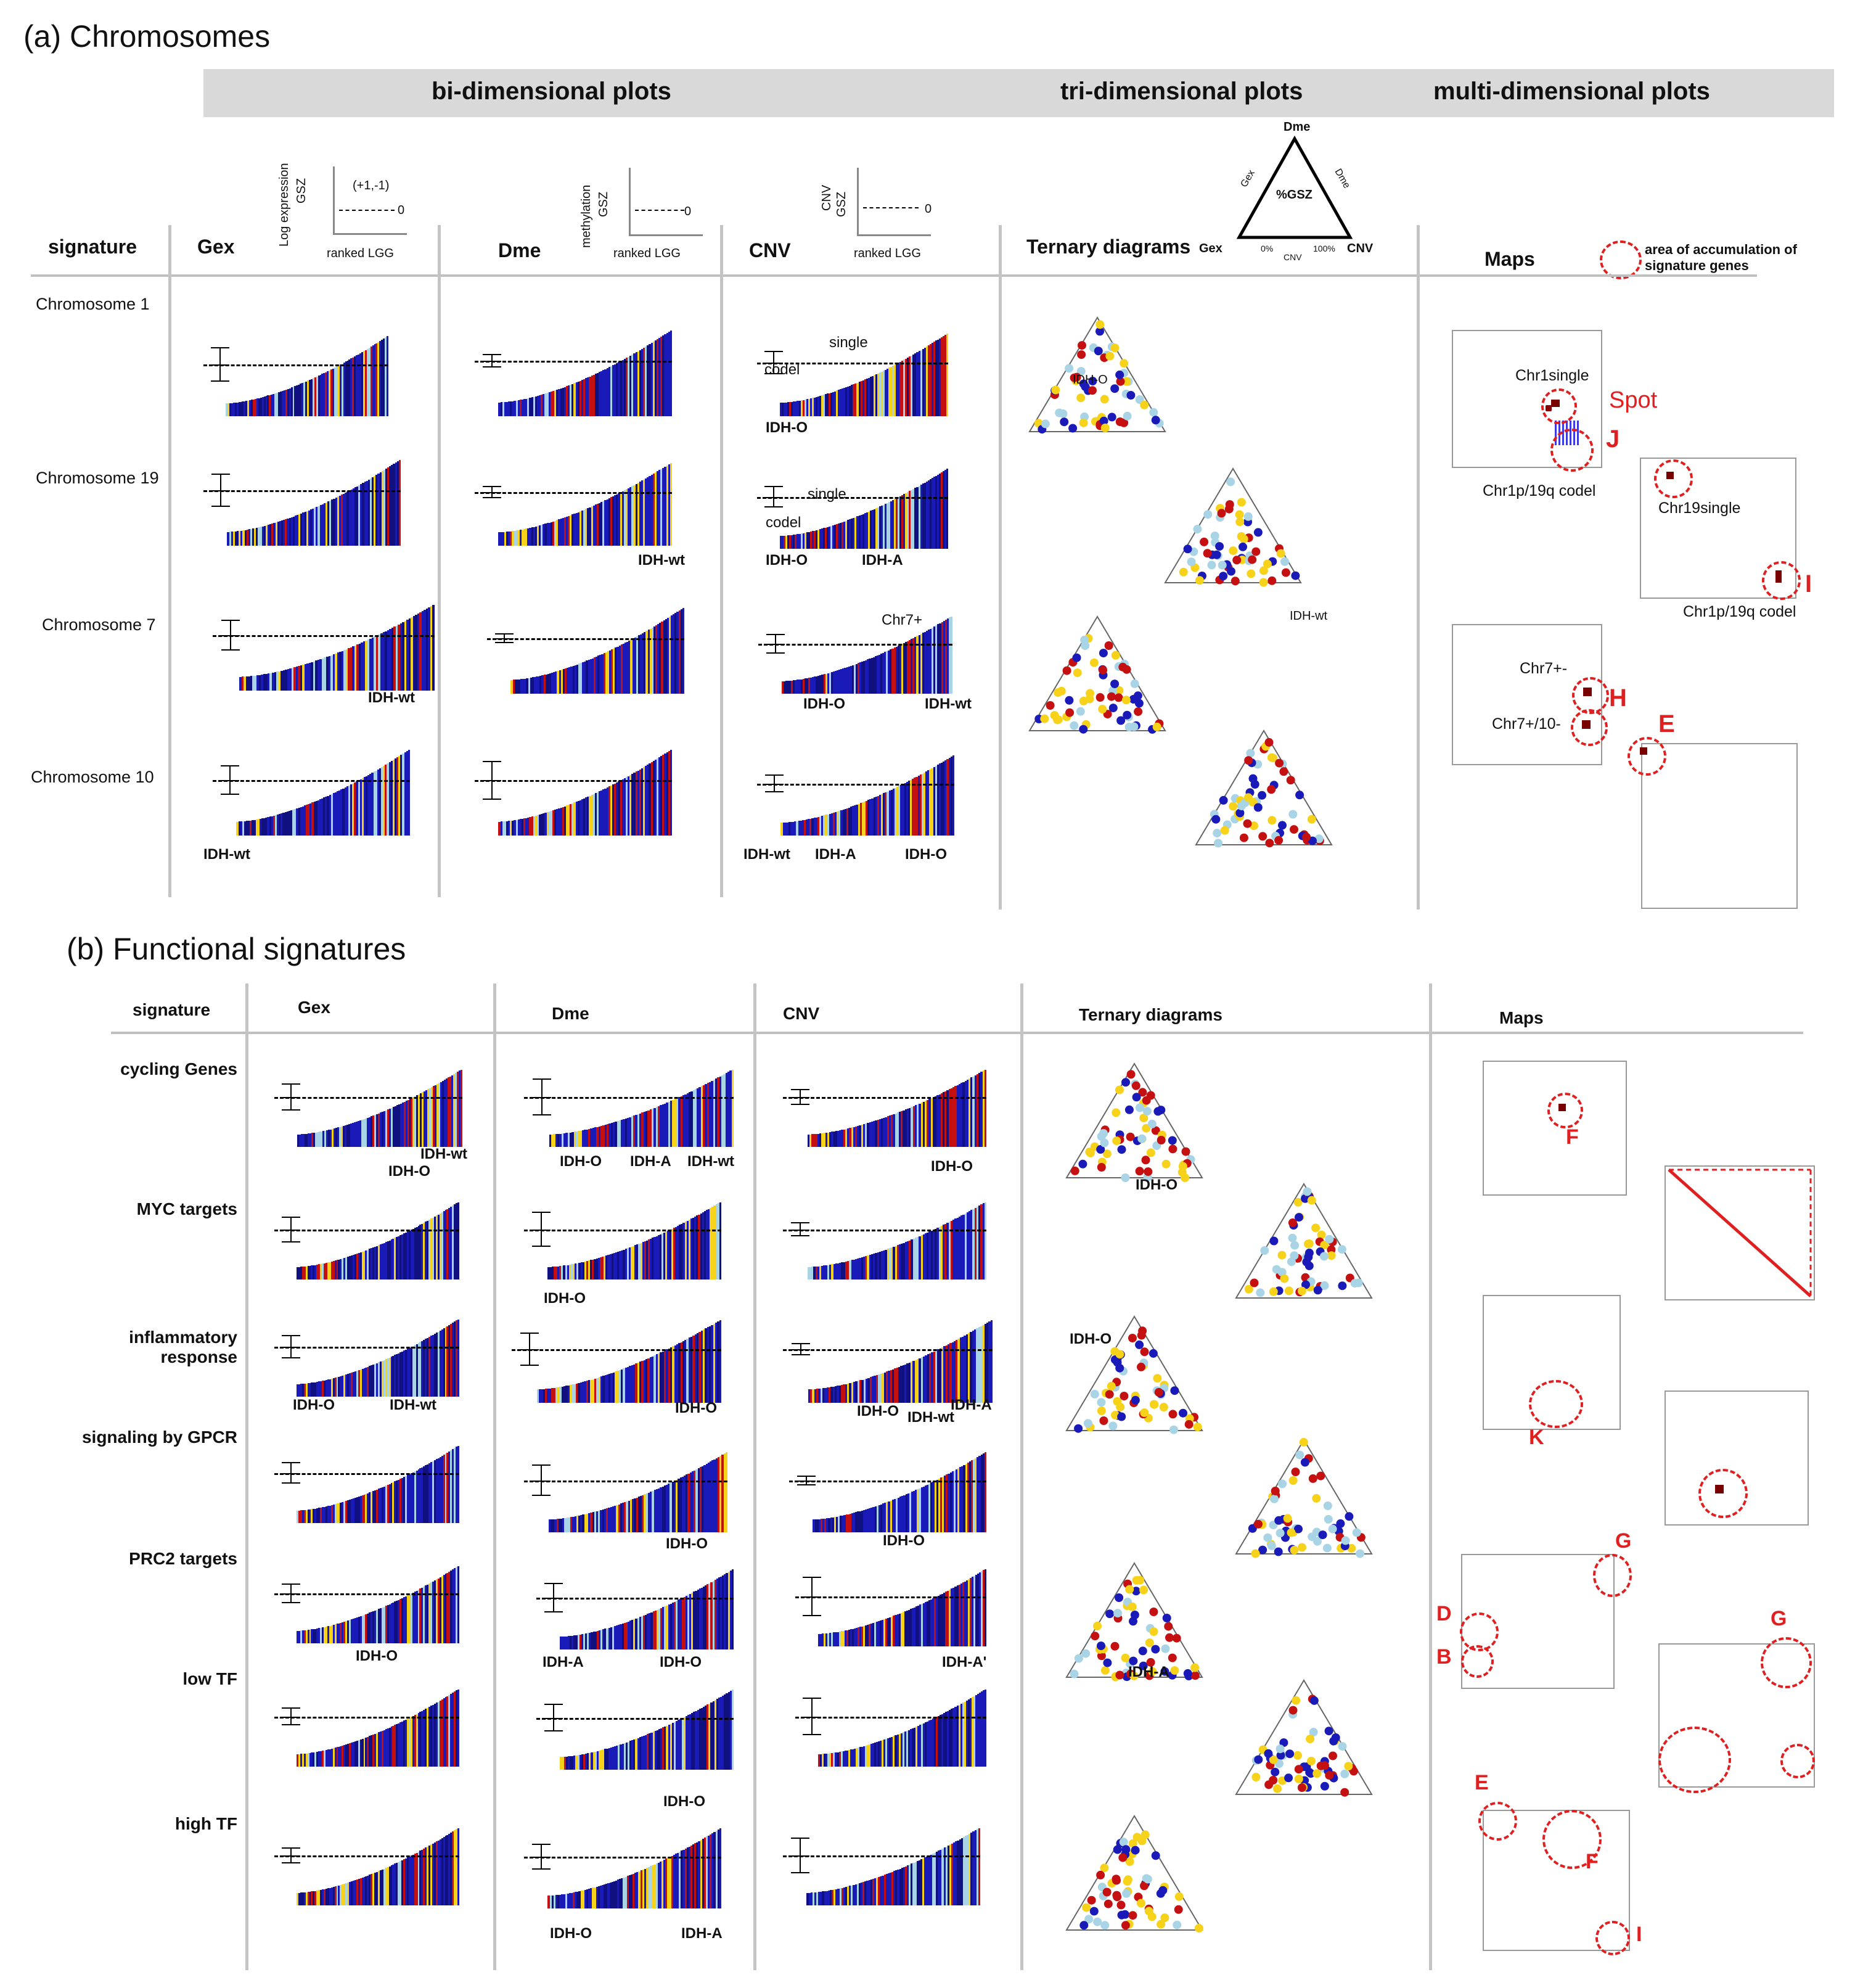 Image resolution: width=1855 pixels, height=1988 pixels. Describe the element at coordinates (570, 1013) in the screenshot. I see `col-dme-b: Dme` at that location.